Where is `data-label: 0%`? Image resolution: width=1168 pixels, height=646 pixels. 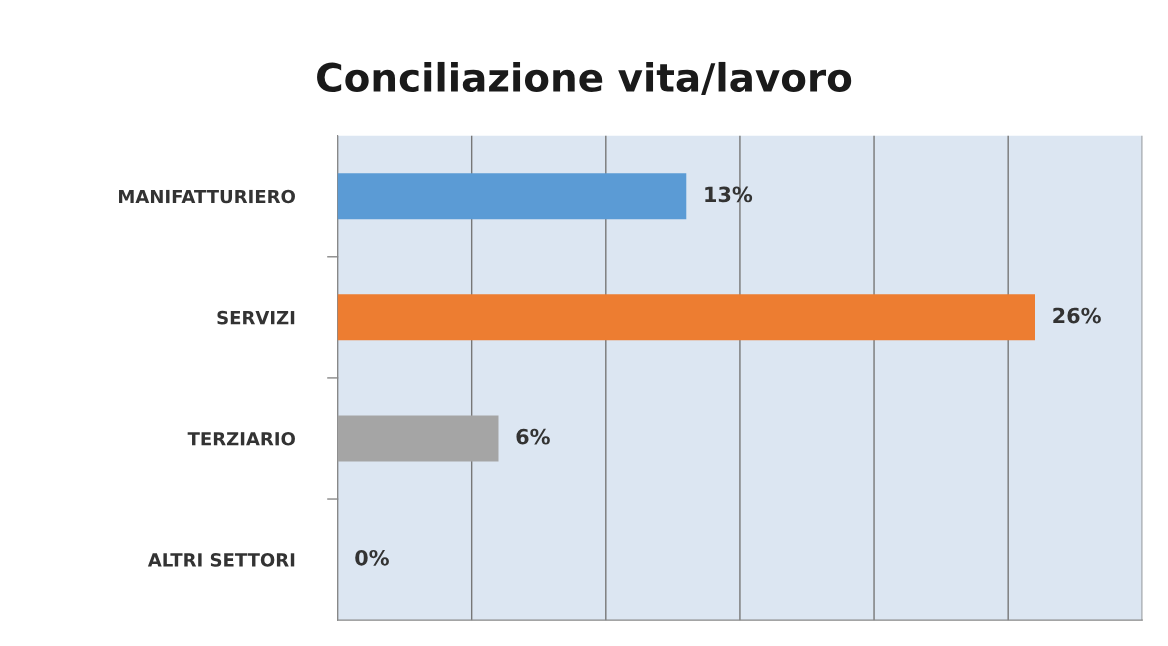 data-label: 0% is located at coordinates (372, 557).